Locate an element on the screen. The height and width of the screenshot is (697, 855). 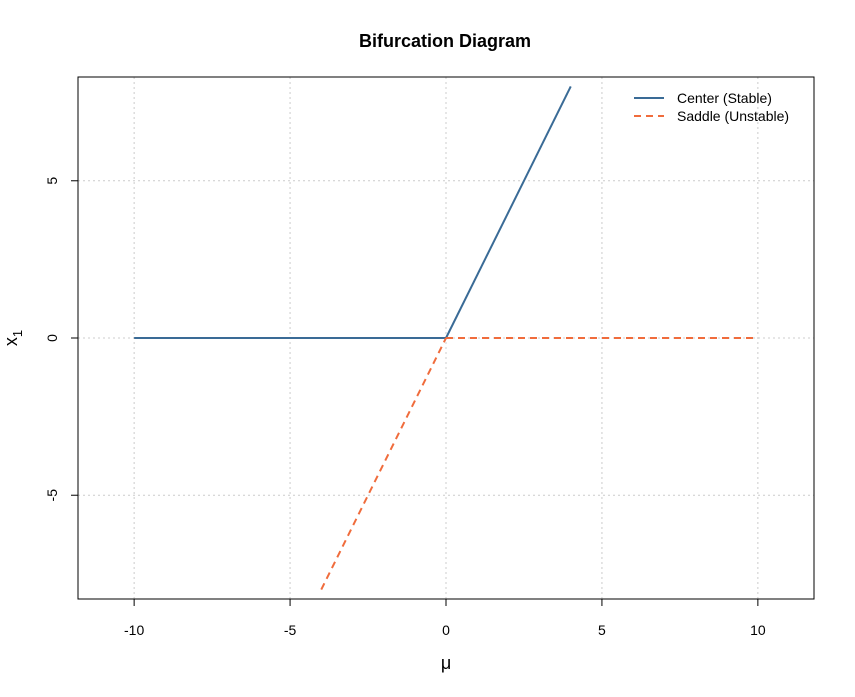
legend-label: Center (Stable) is located at coordinates (724, 98).